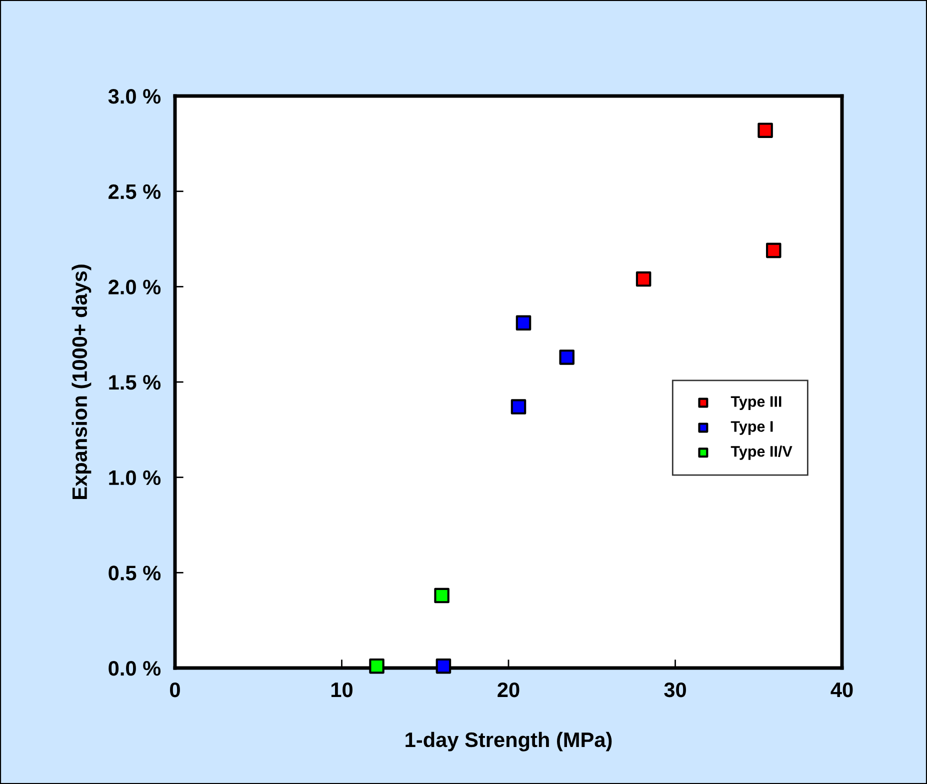 The width and height of the screenshot is (927, 784). I want to click on legend-label: Type I, so click(751, 428).